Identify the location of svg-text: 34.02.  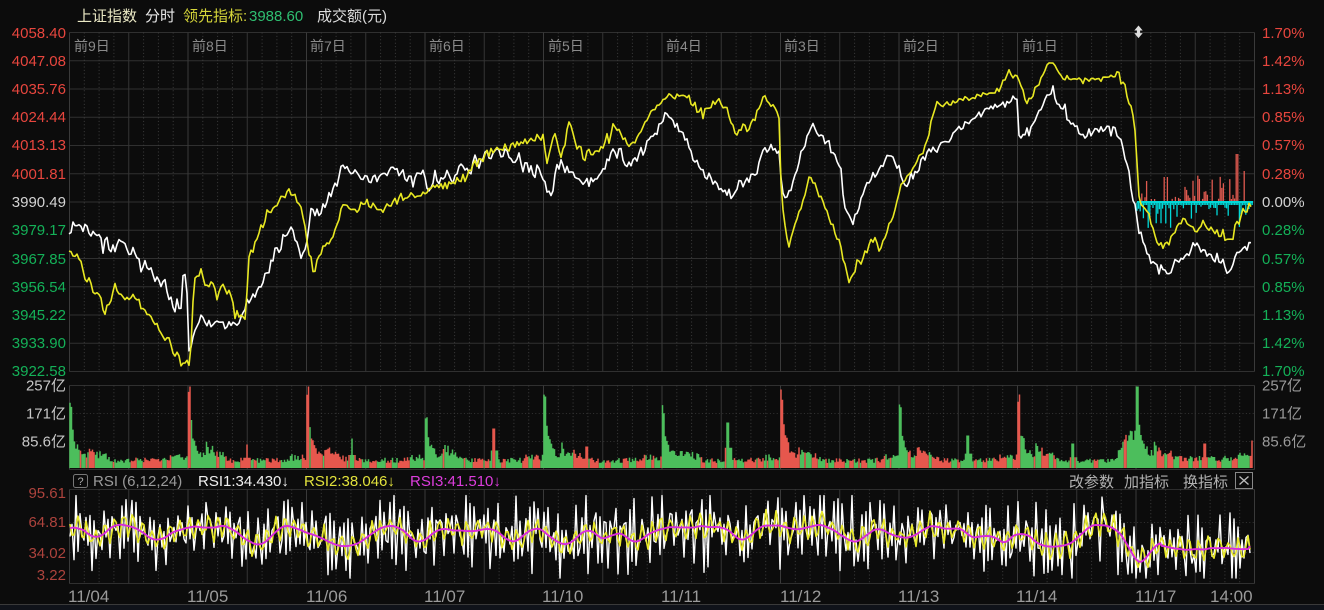
(47, 553).